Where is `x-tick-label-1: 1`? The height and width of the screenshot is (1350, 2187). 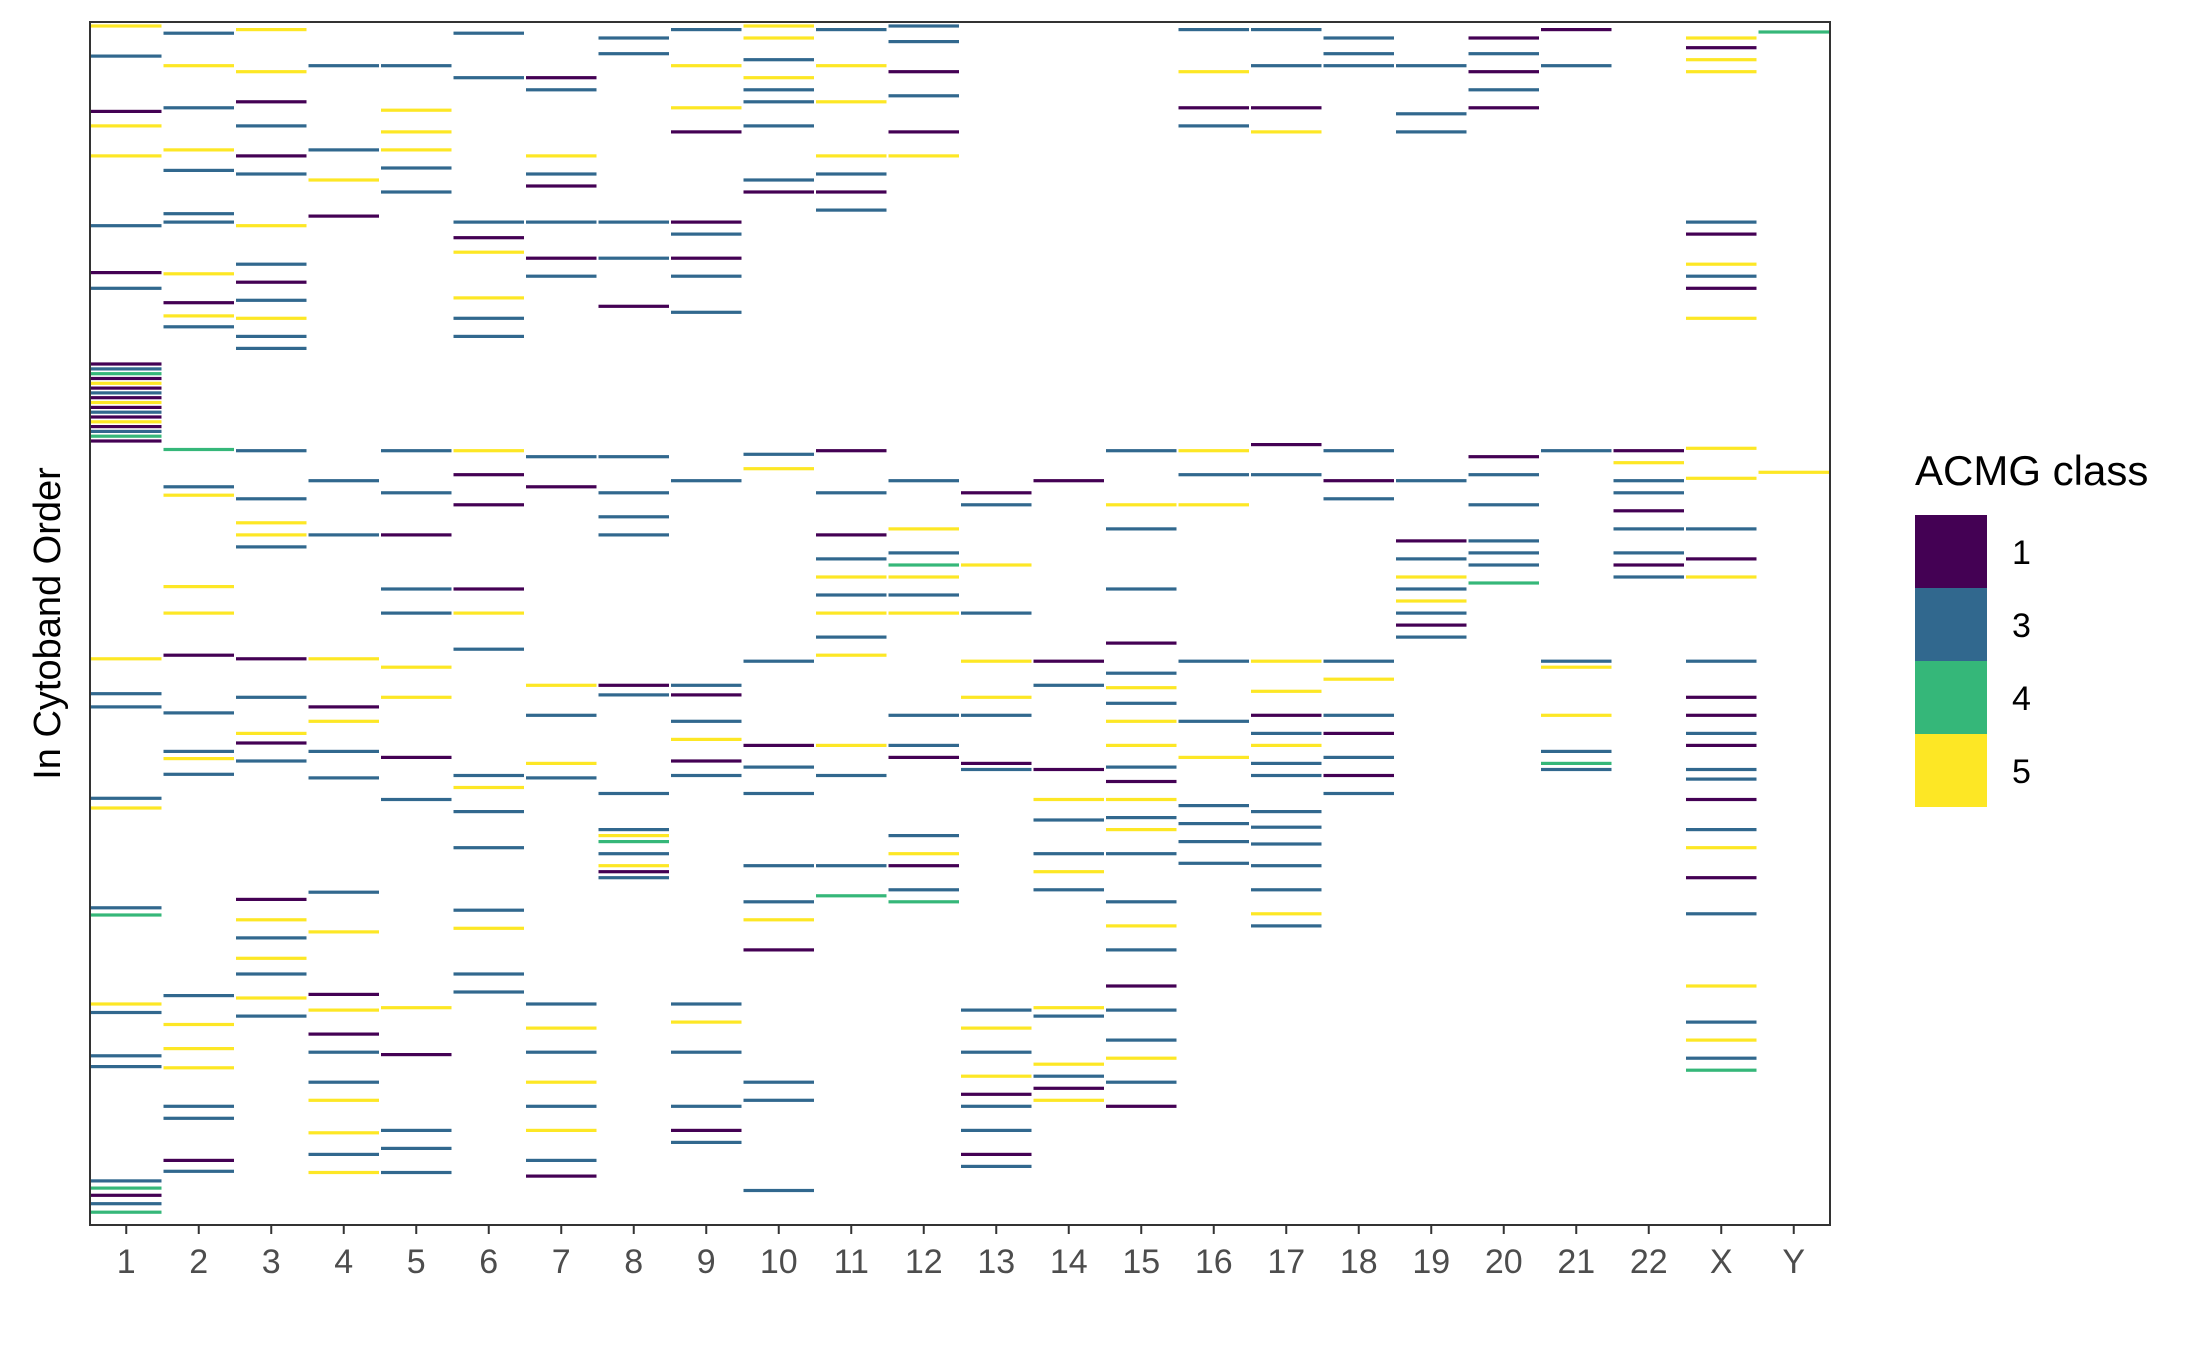 x-tick-label-1: 1 is located at coordinates (126, 1262).